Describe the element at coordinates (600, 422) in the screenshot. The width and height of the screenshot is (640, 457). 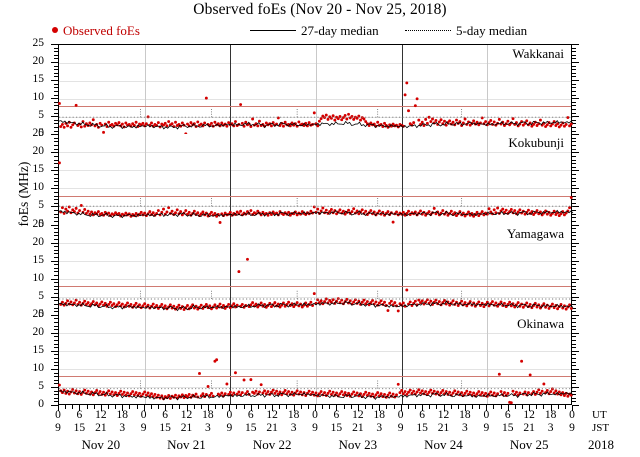
I see `ut-jst-legend: UT JST` at that location.